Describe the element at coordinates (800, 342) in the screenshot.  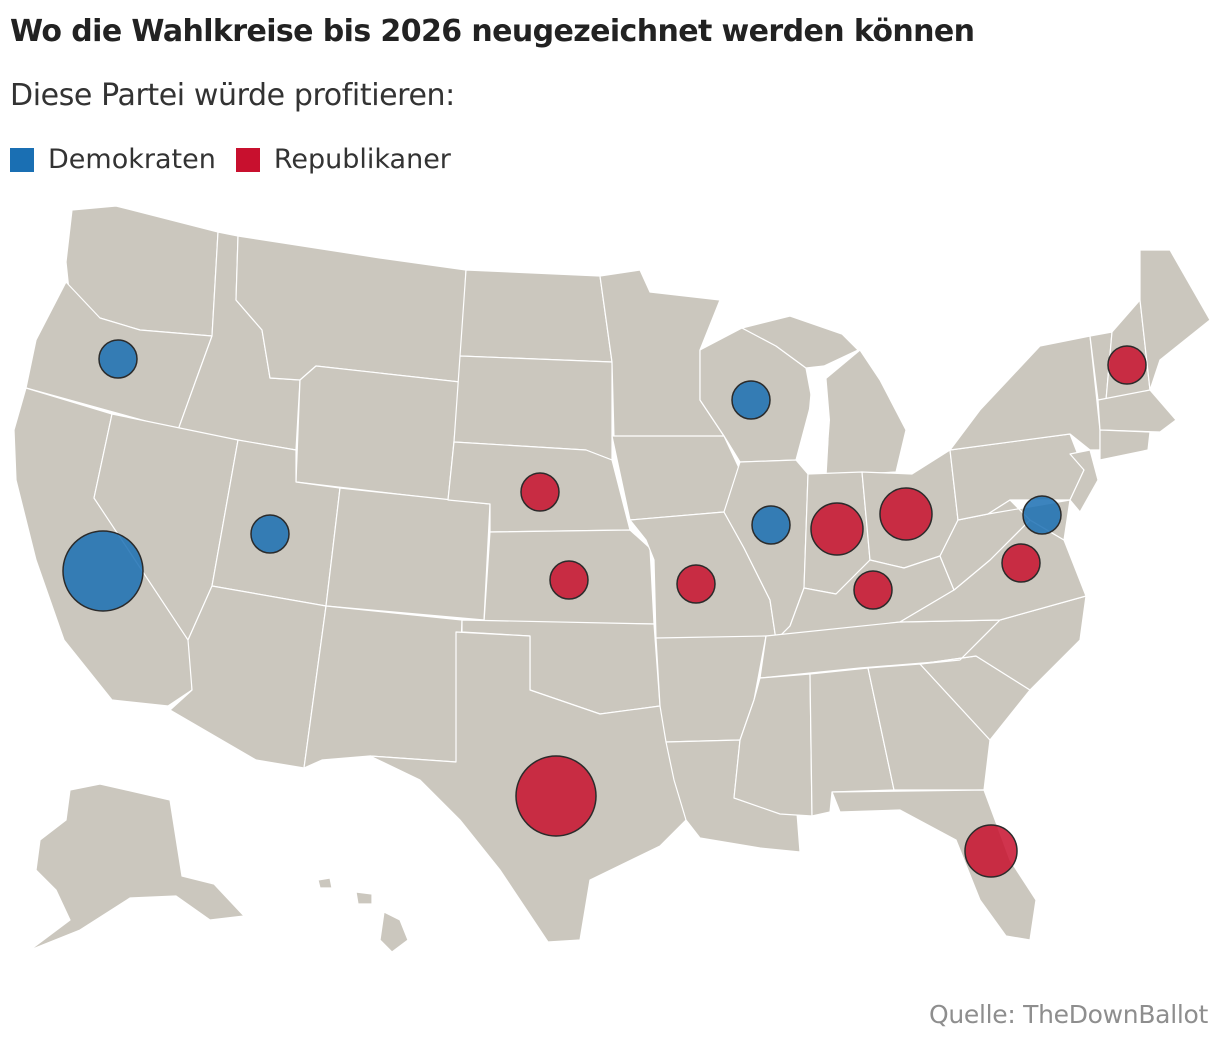
I see `state-michigan-upper` at that location.